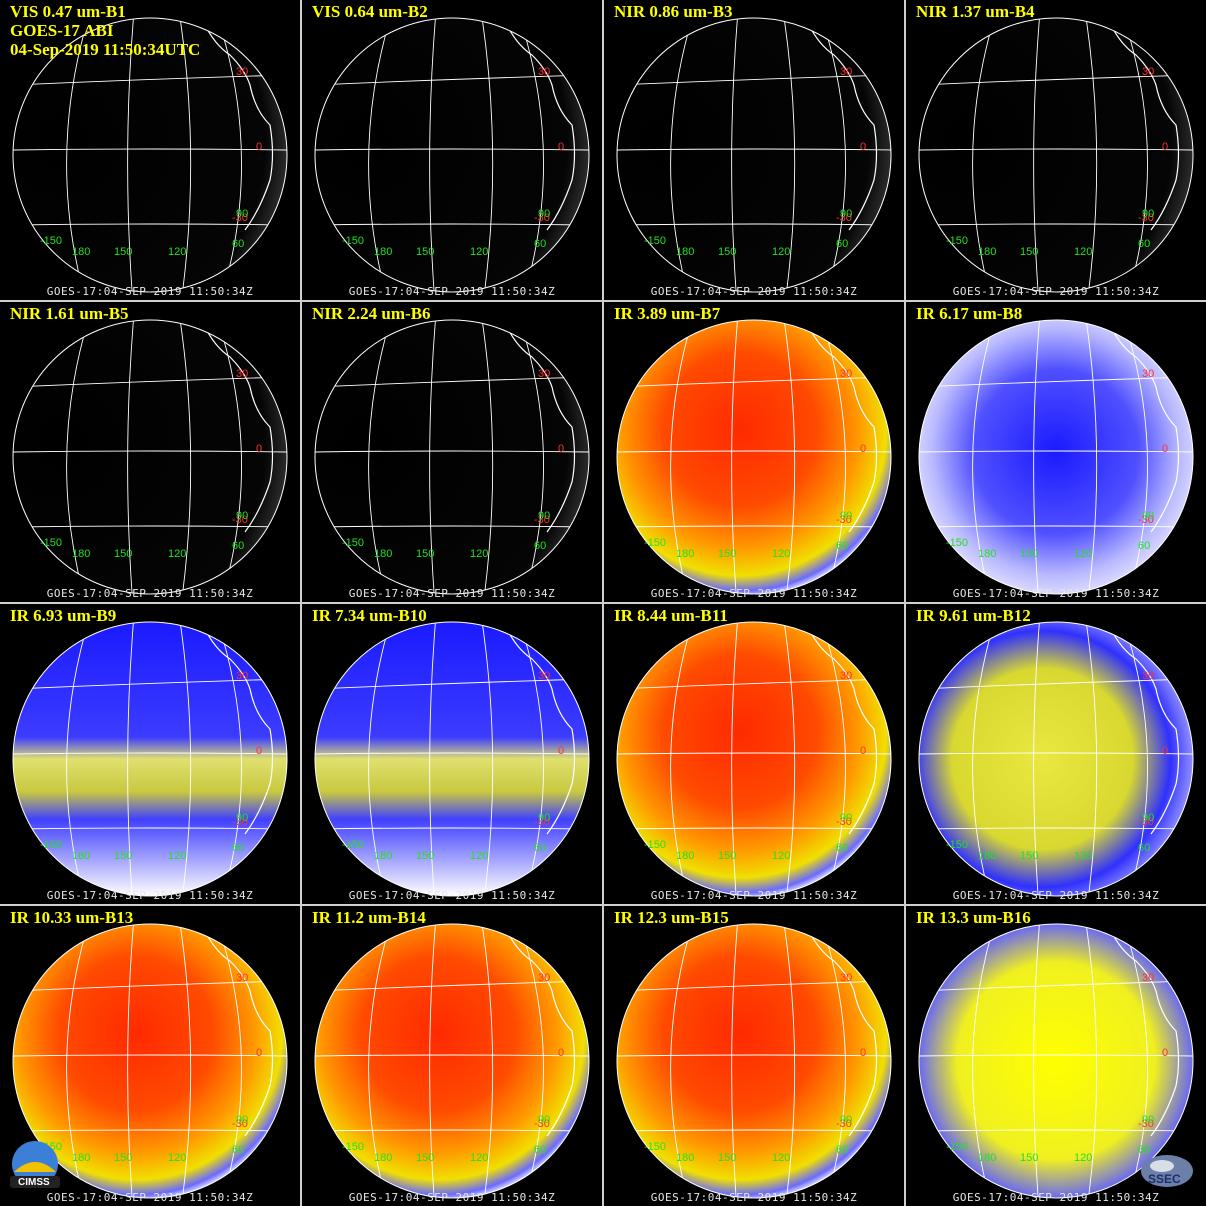  I want to click on band-title: IR 13.3 um-B16, so click(973, 917).